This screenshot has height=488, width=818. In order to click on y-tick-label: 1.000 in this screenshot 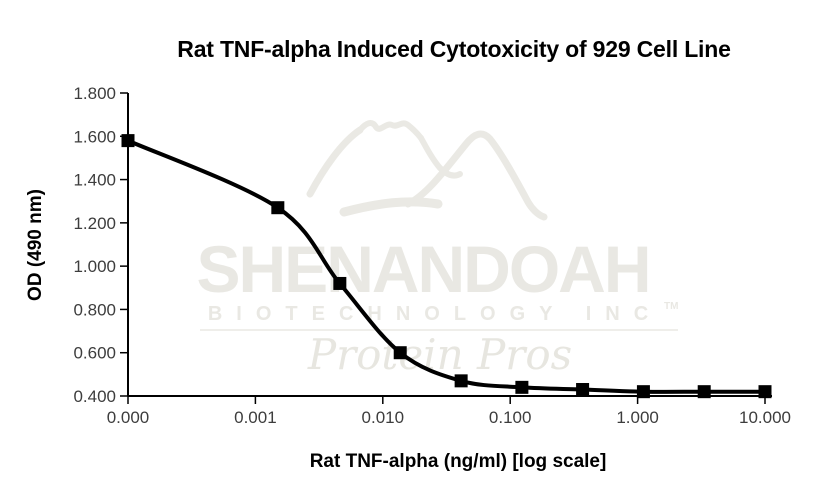, I will do `click(94, 266)`.